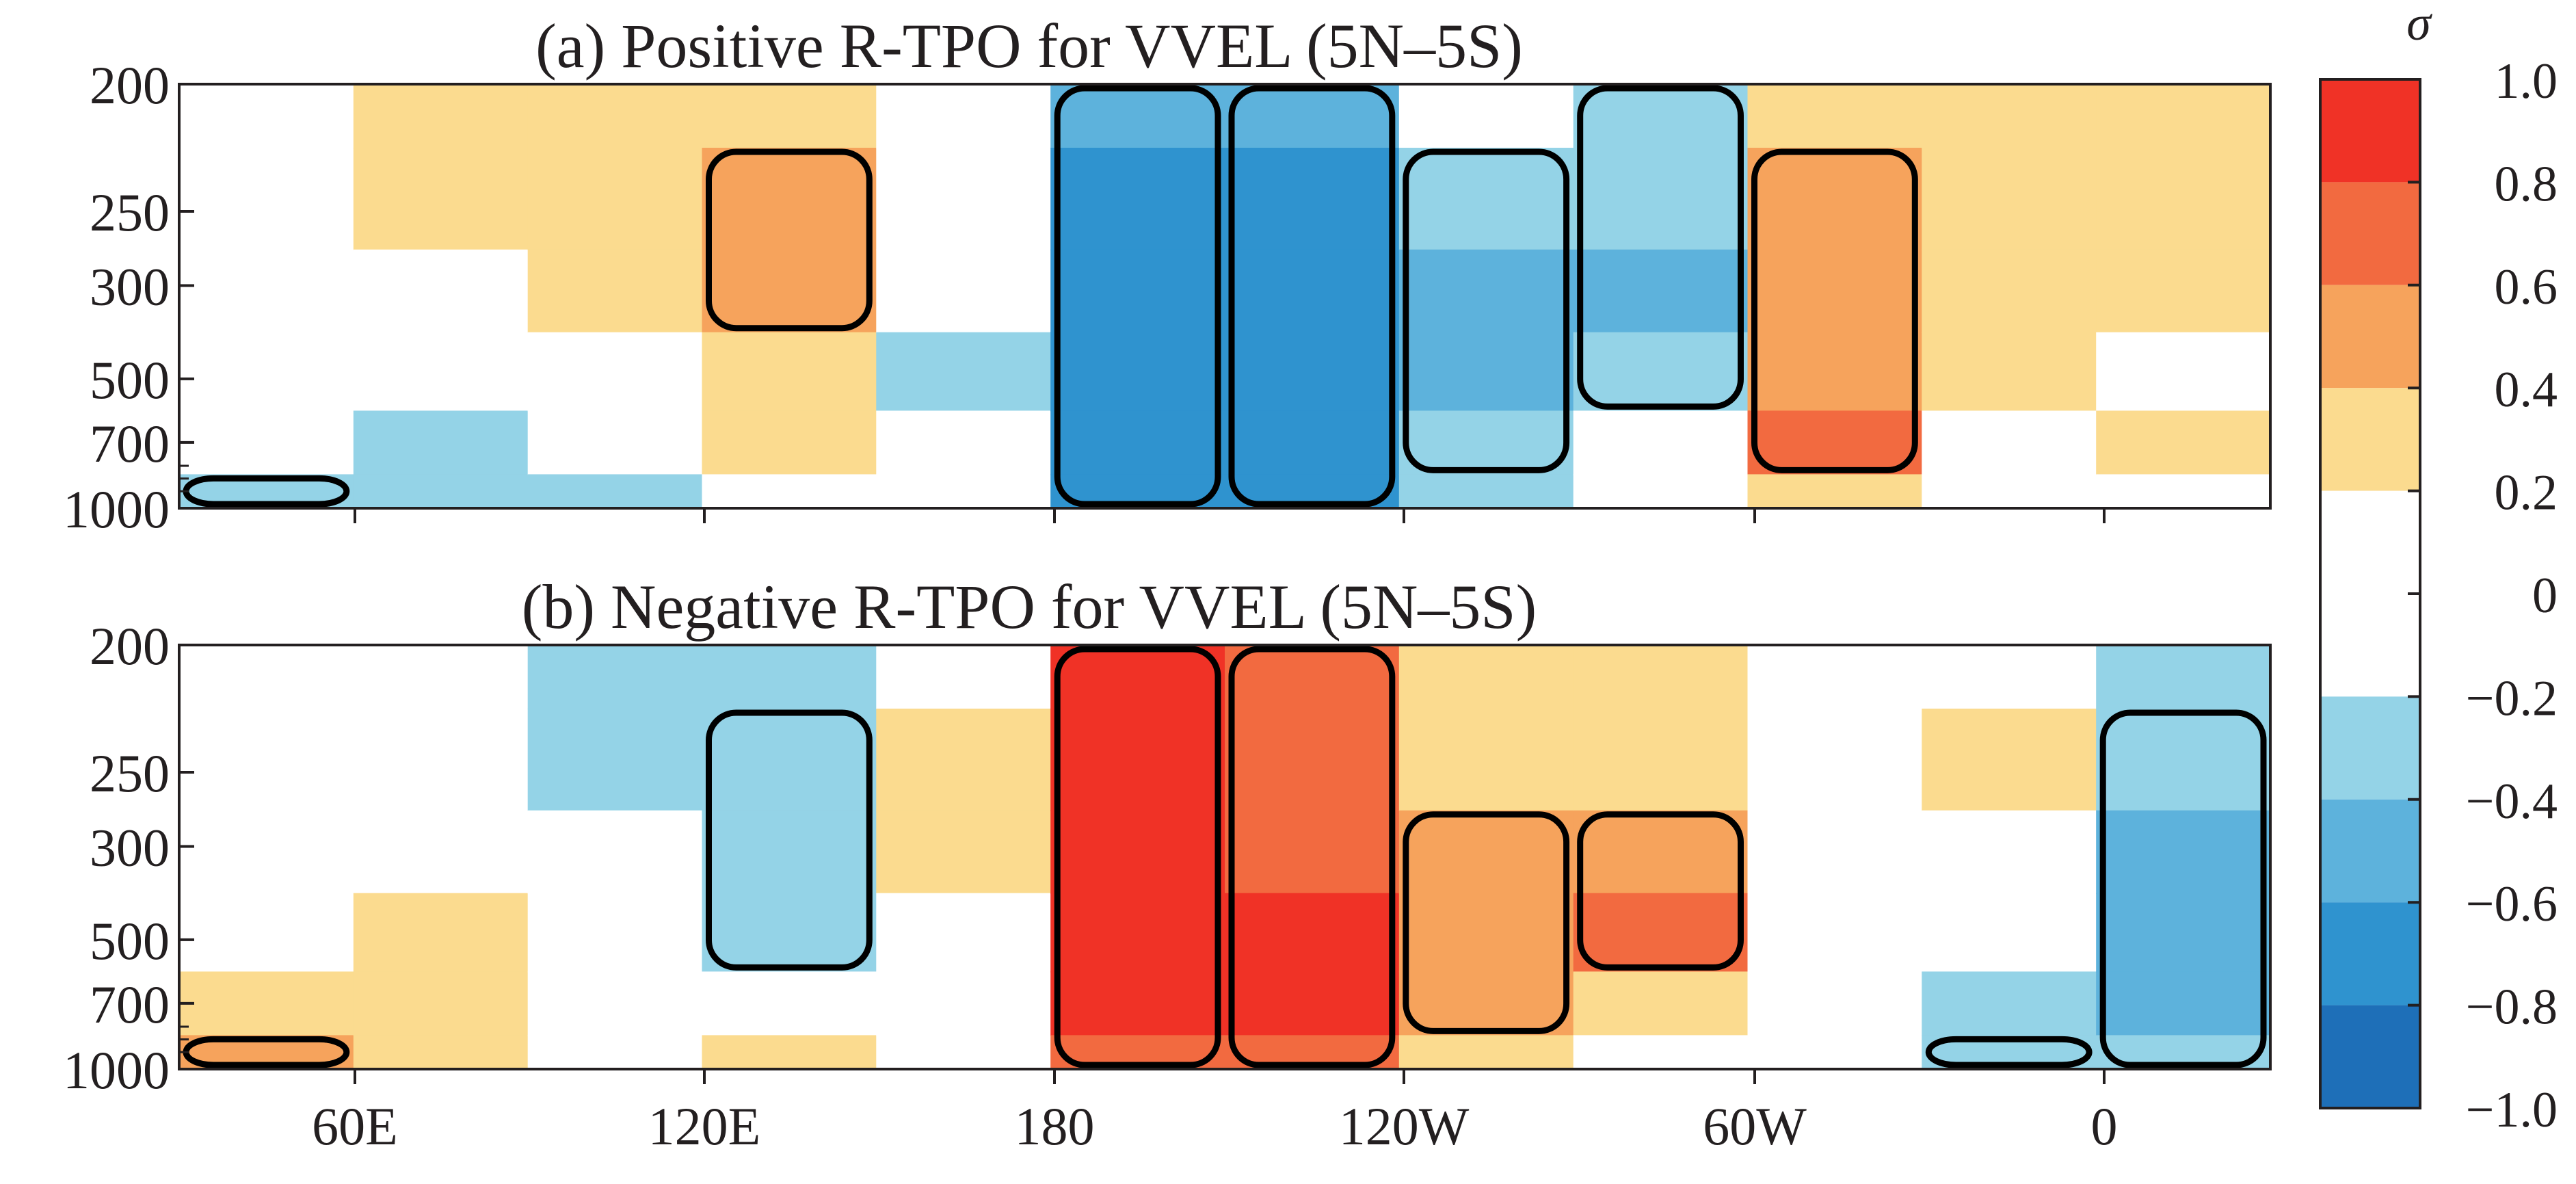 The height and width of the screenshot is (1184, 2576). What do you see at coordinates (1755, 1126) in the screenshot?
I see `x-tick-label: 60W` at bounding box center [1755, 1126].